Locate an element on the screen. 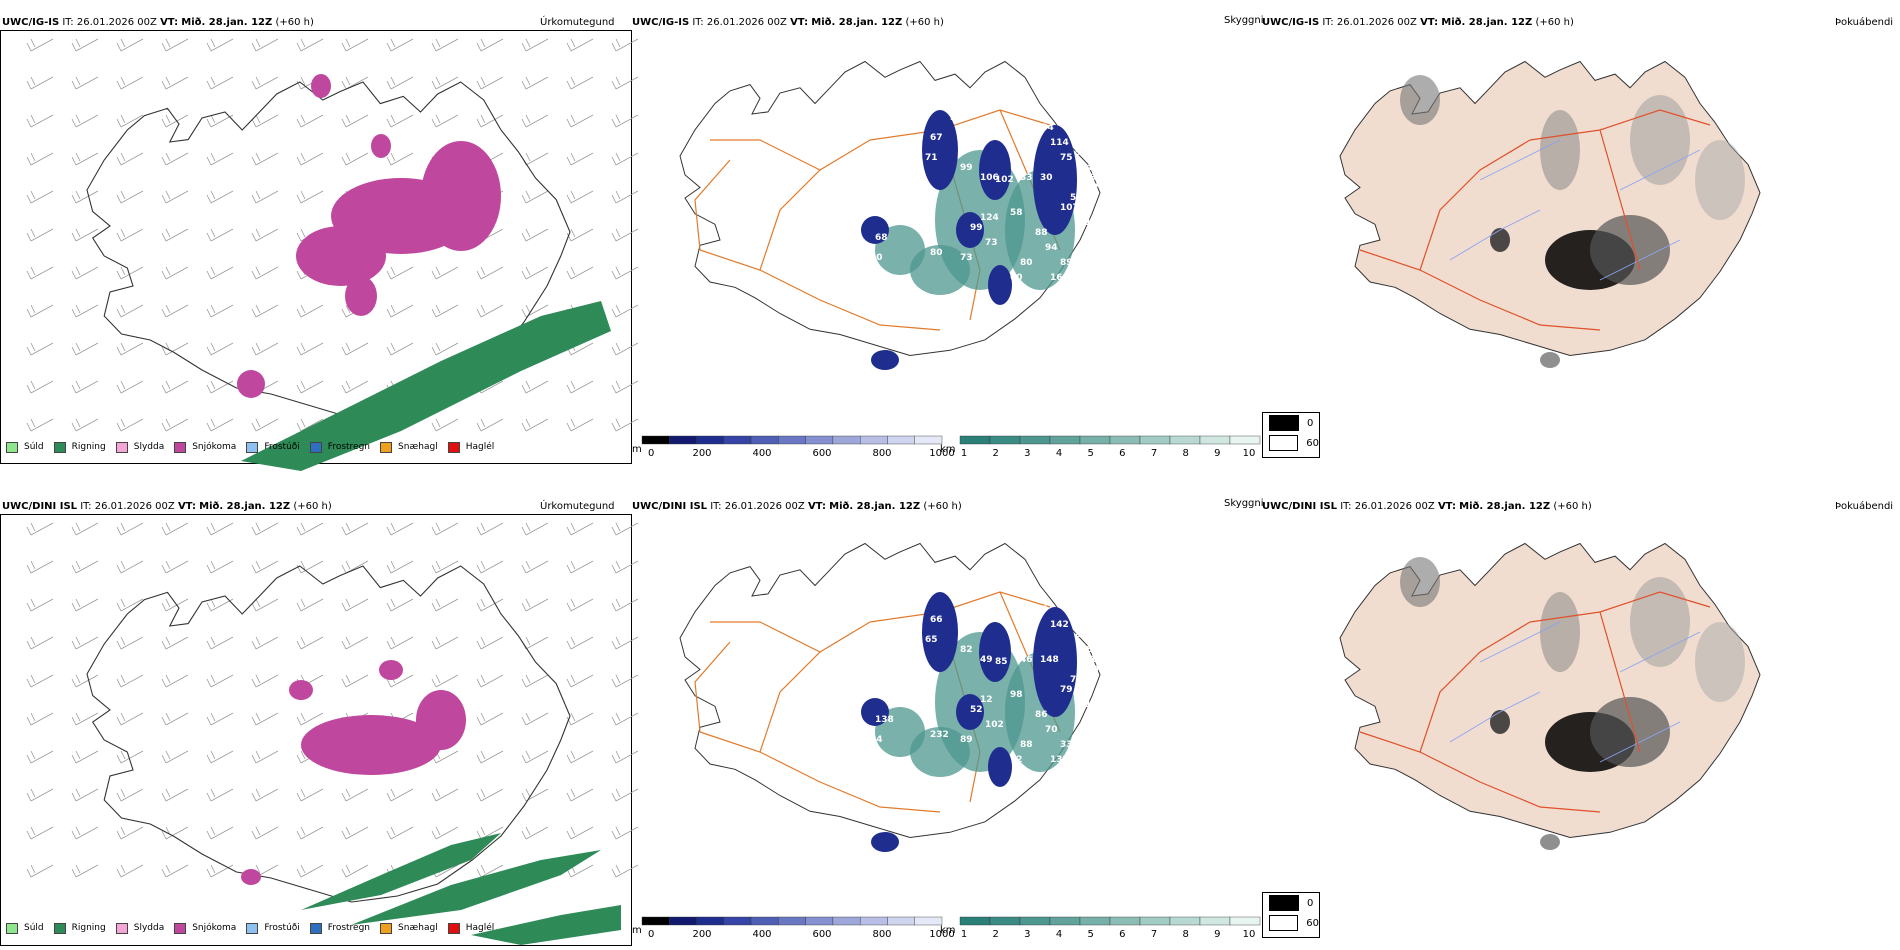 The image size is (1900, 950). iceland-land is located at coordinates (1550, 208).